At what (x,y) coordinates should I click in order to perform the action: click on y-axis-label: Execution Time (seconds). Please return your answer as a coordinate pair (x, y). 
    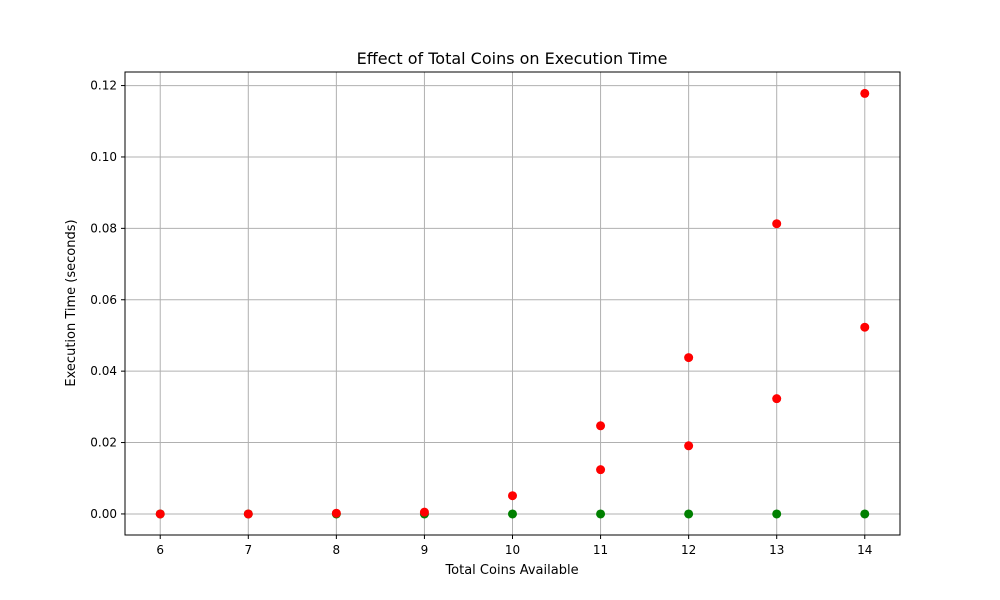
    Looking at the image, I should click on (71, 302).